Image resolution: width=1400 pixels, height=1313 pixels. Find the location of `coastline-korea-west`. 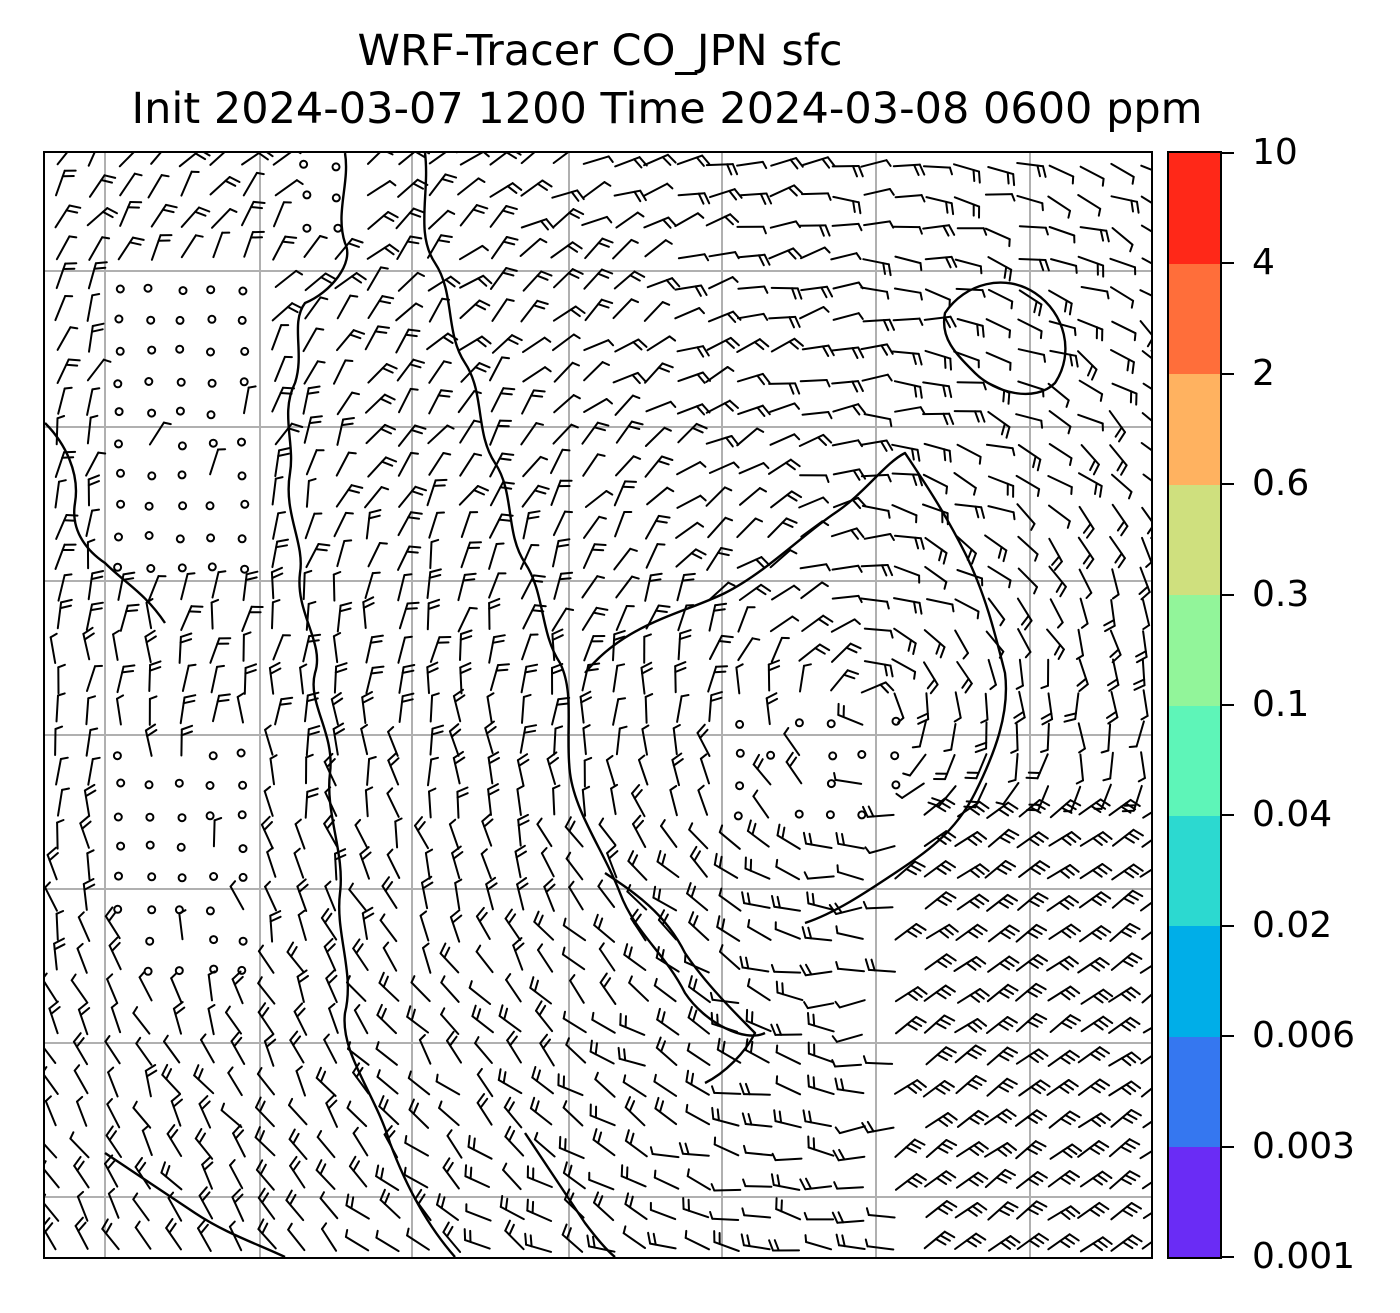

coastline-korea-west is located at coordinates (371, 705).